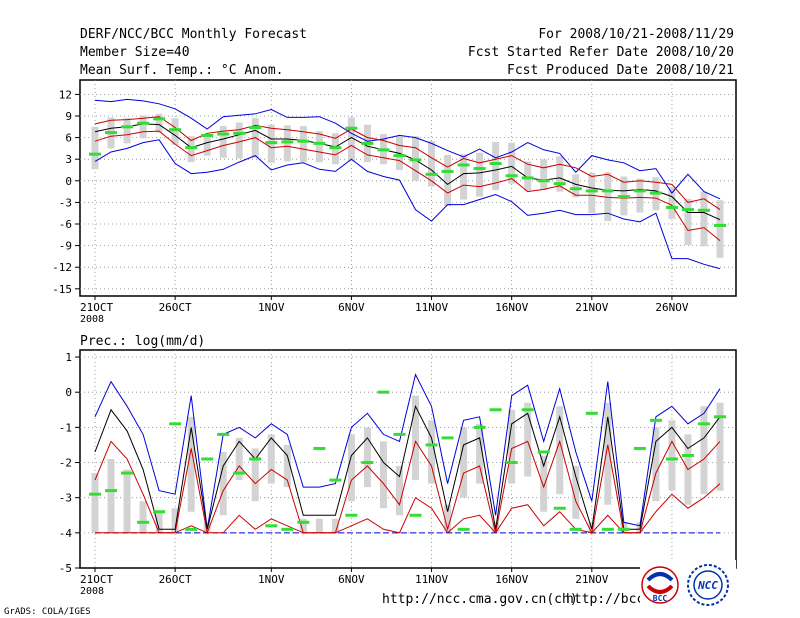 The height and width of the screenshot is (618, 800). I want to click on ncc-logo: NCC, so click(708, 585).